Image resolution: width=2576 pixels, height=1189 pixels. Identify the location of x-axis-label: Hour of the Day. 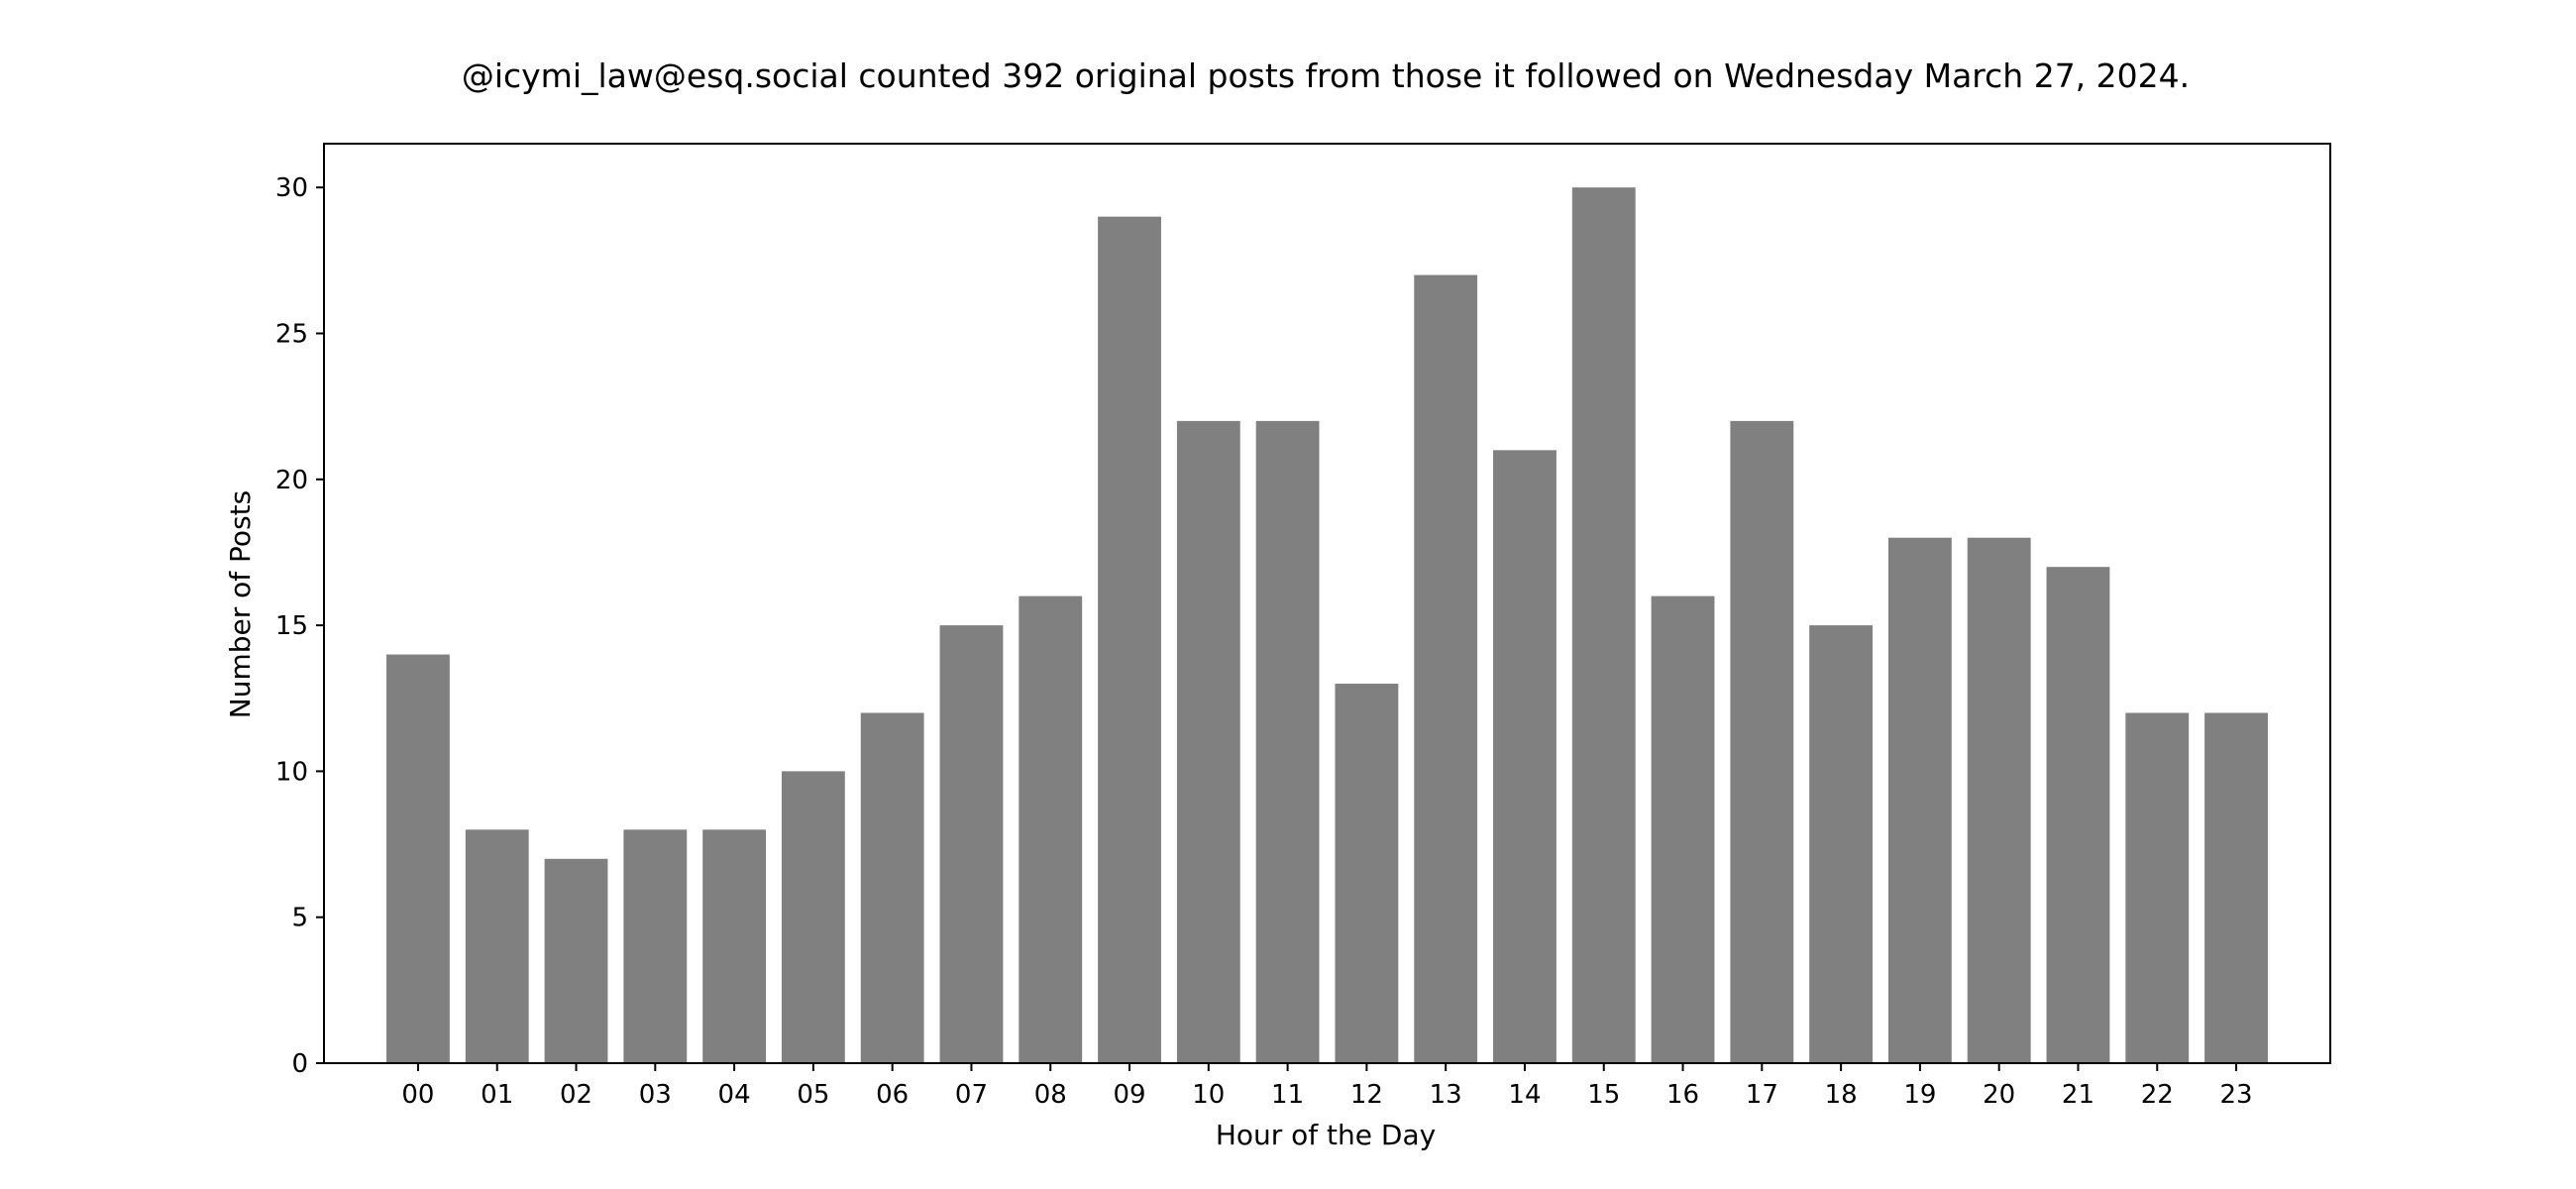
(1326, 1135).